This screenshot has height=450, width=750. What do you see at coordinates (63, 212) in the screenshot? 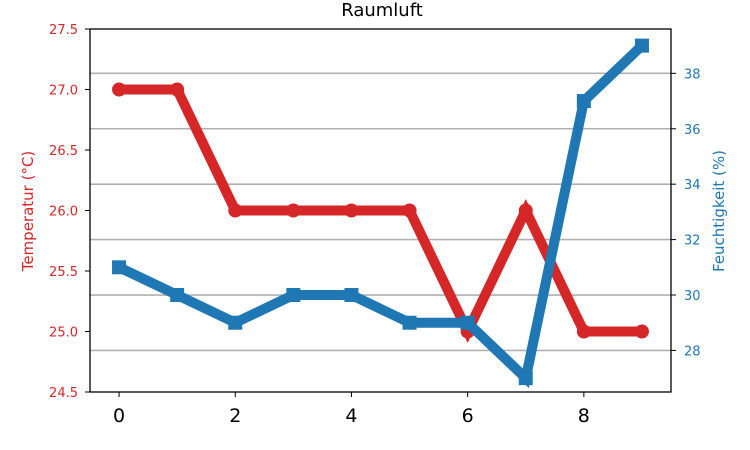
I see `y-left-tick-label: 26.0` at bounding box center [63, 212].